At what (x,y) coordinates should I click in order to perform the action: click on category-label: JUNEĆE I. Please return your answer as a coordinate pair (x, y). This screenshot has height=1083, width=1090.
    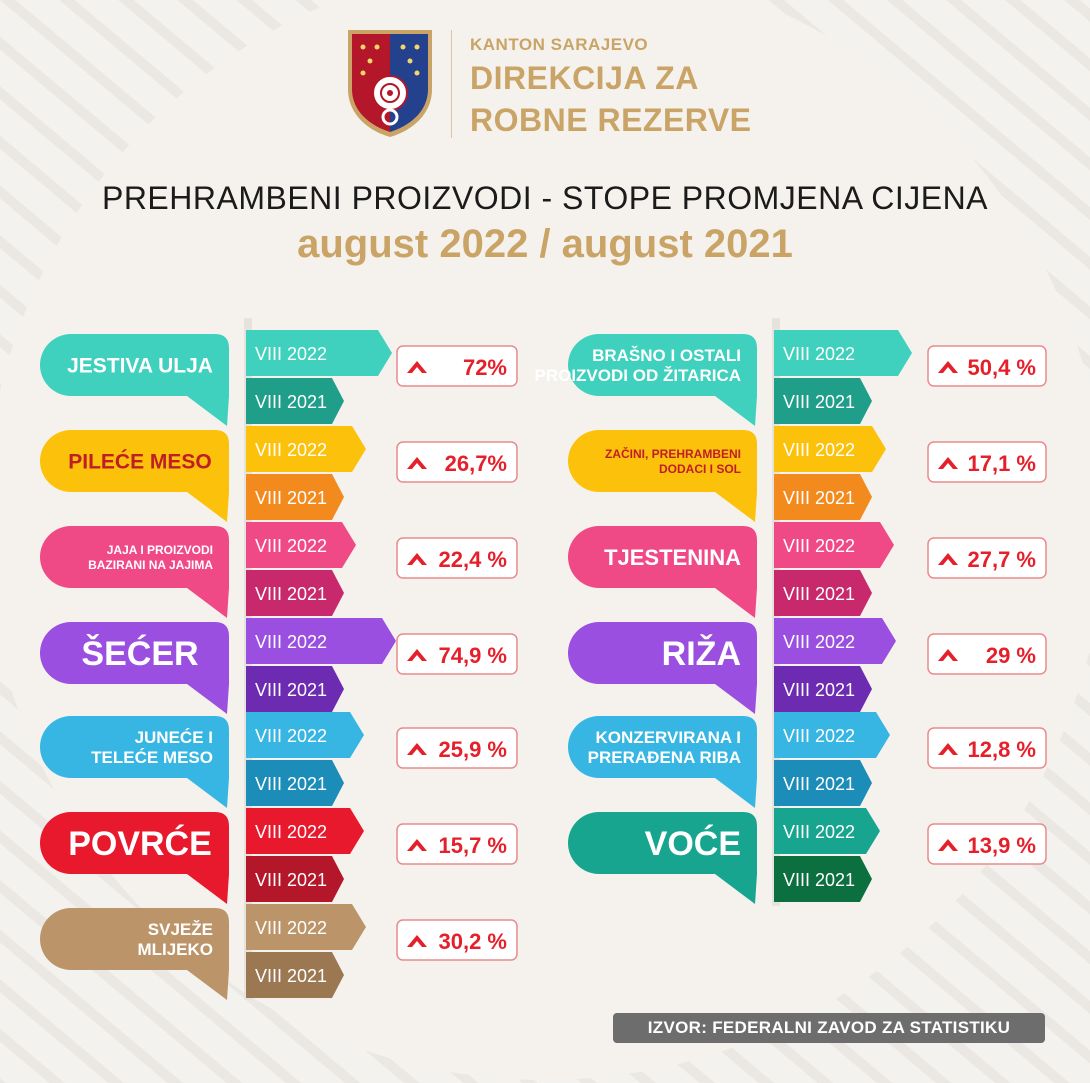
    Looking at the image, I should click on (174, 737).